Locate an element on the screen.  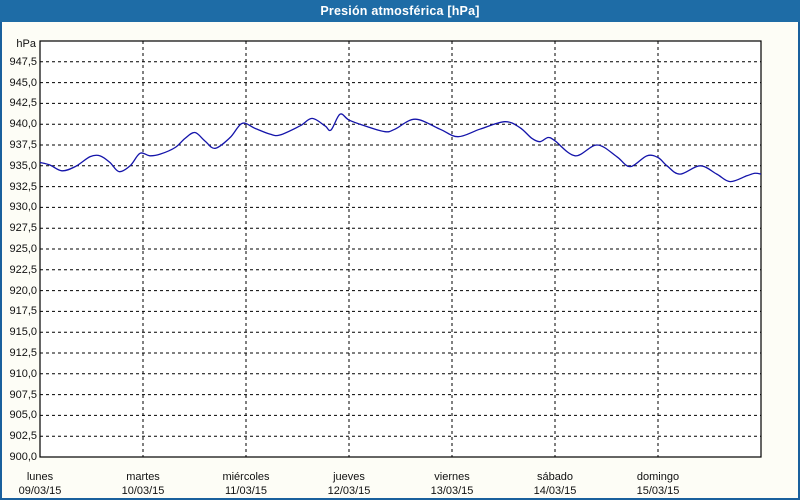
x-day-date-label: 11/03/15 is located at coordinates (245, 491).